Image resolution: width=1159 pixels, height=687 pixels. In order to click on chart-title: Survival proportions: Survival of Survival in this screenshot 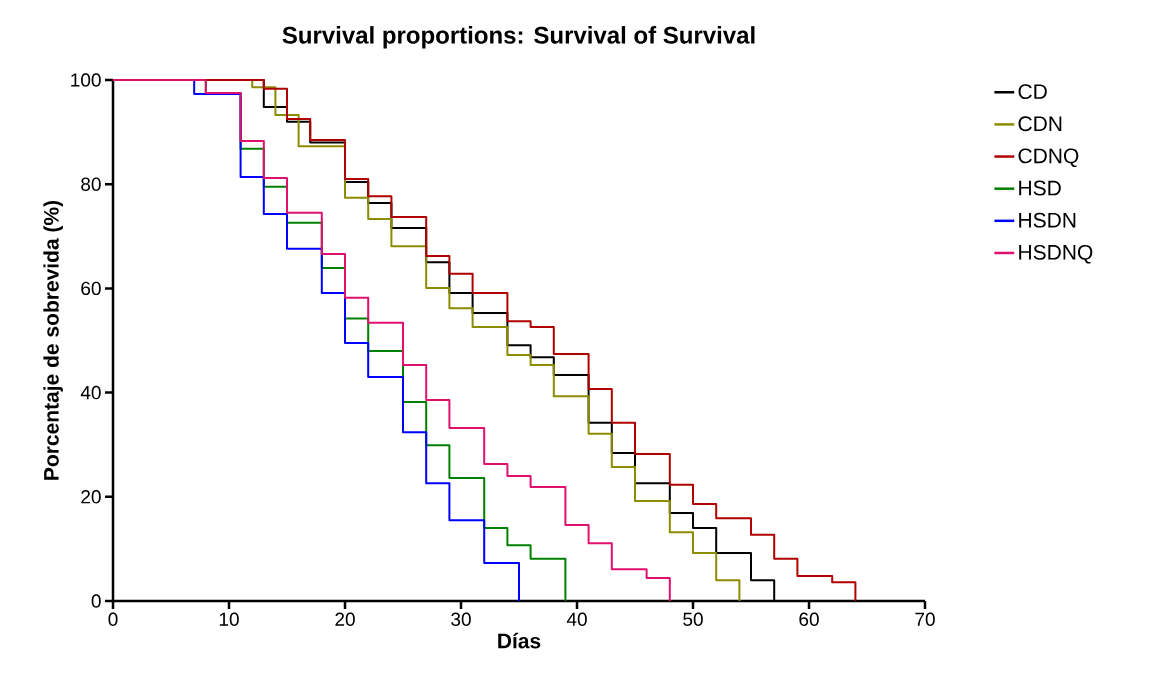, I will do `click(518, 37)`.